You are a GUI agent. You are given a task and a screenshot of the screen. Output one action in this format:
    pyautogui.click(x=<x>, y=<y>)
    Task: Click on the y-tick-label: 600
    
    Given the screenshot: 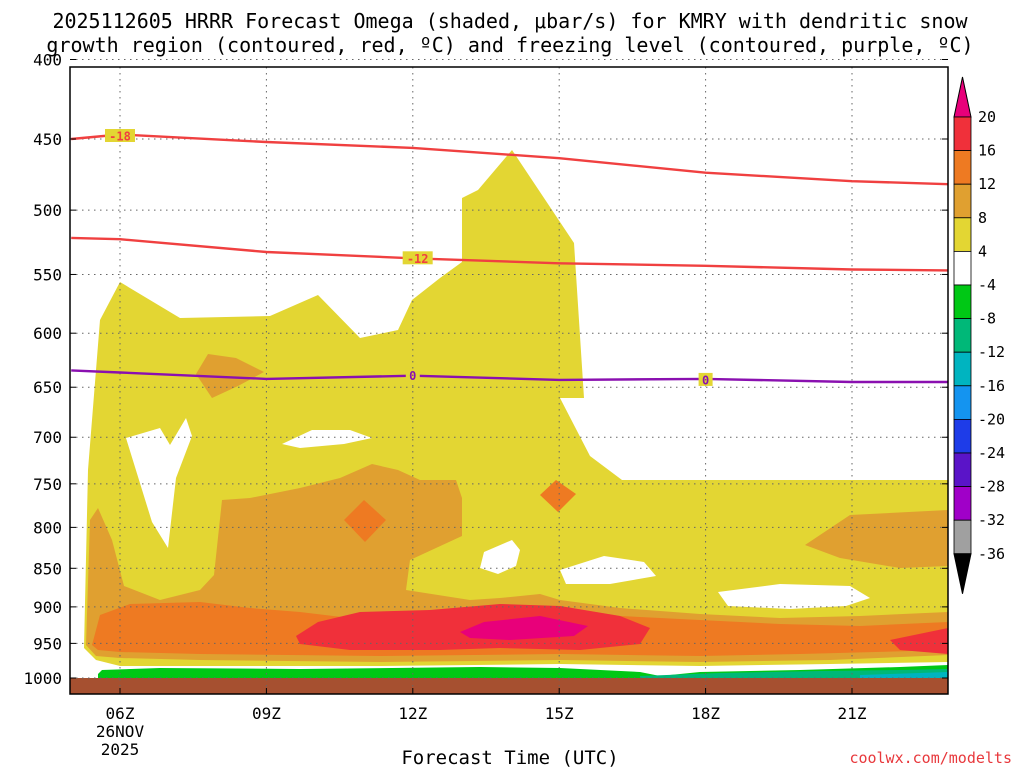 What is the action you would take?
    pyautogui.click(x=47, y=333)
    